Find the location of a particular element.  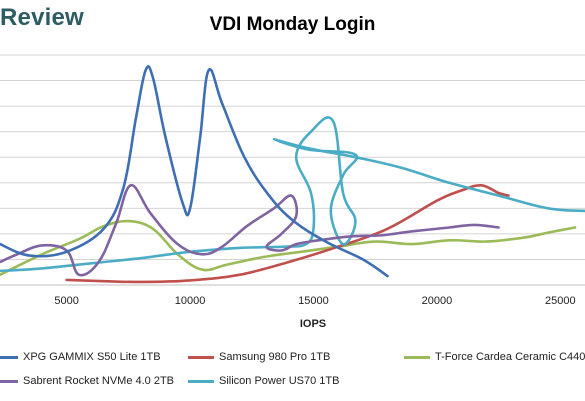

x-tick-label: 15000 is located at coordinates (313, 301).